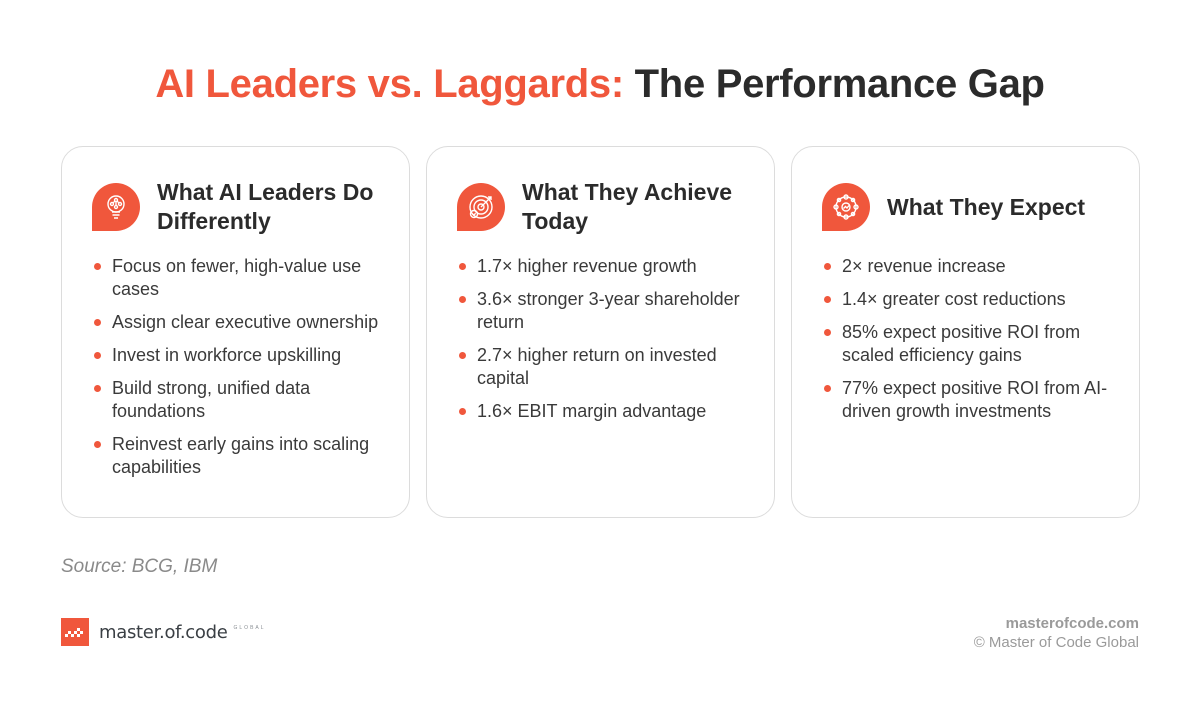  I want to click on source-note: Source: BCG, IBM, so click(139, 566).